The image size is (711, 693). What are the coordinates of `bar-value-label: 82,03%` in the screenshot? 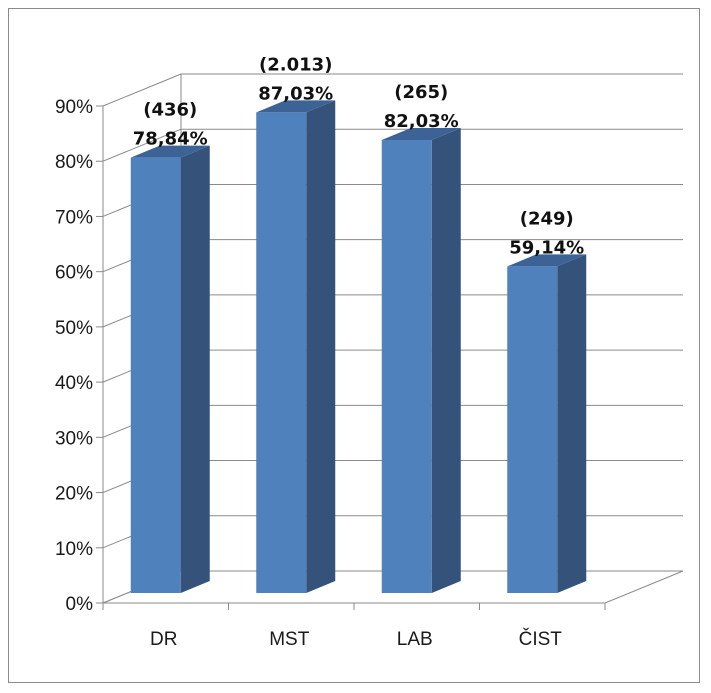 It's located at (421, 121).